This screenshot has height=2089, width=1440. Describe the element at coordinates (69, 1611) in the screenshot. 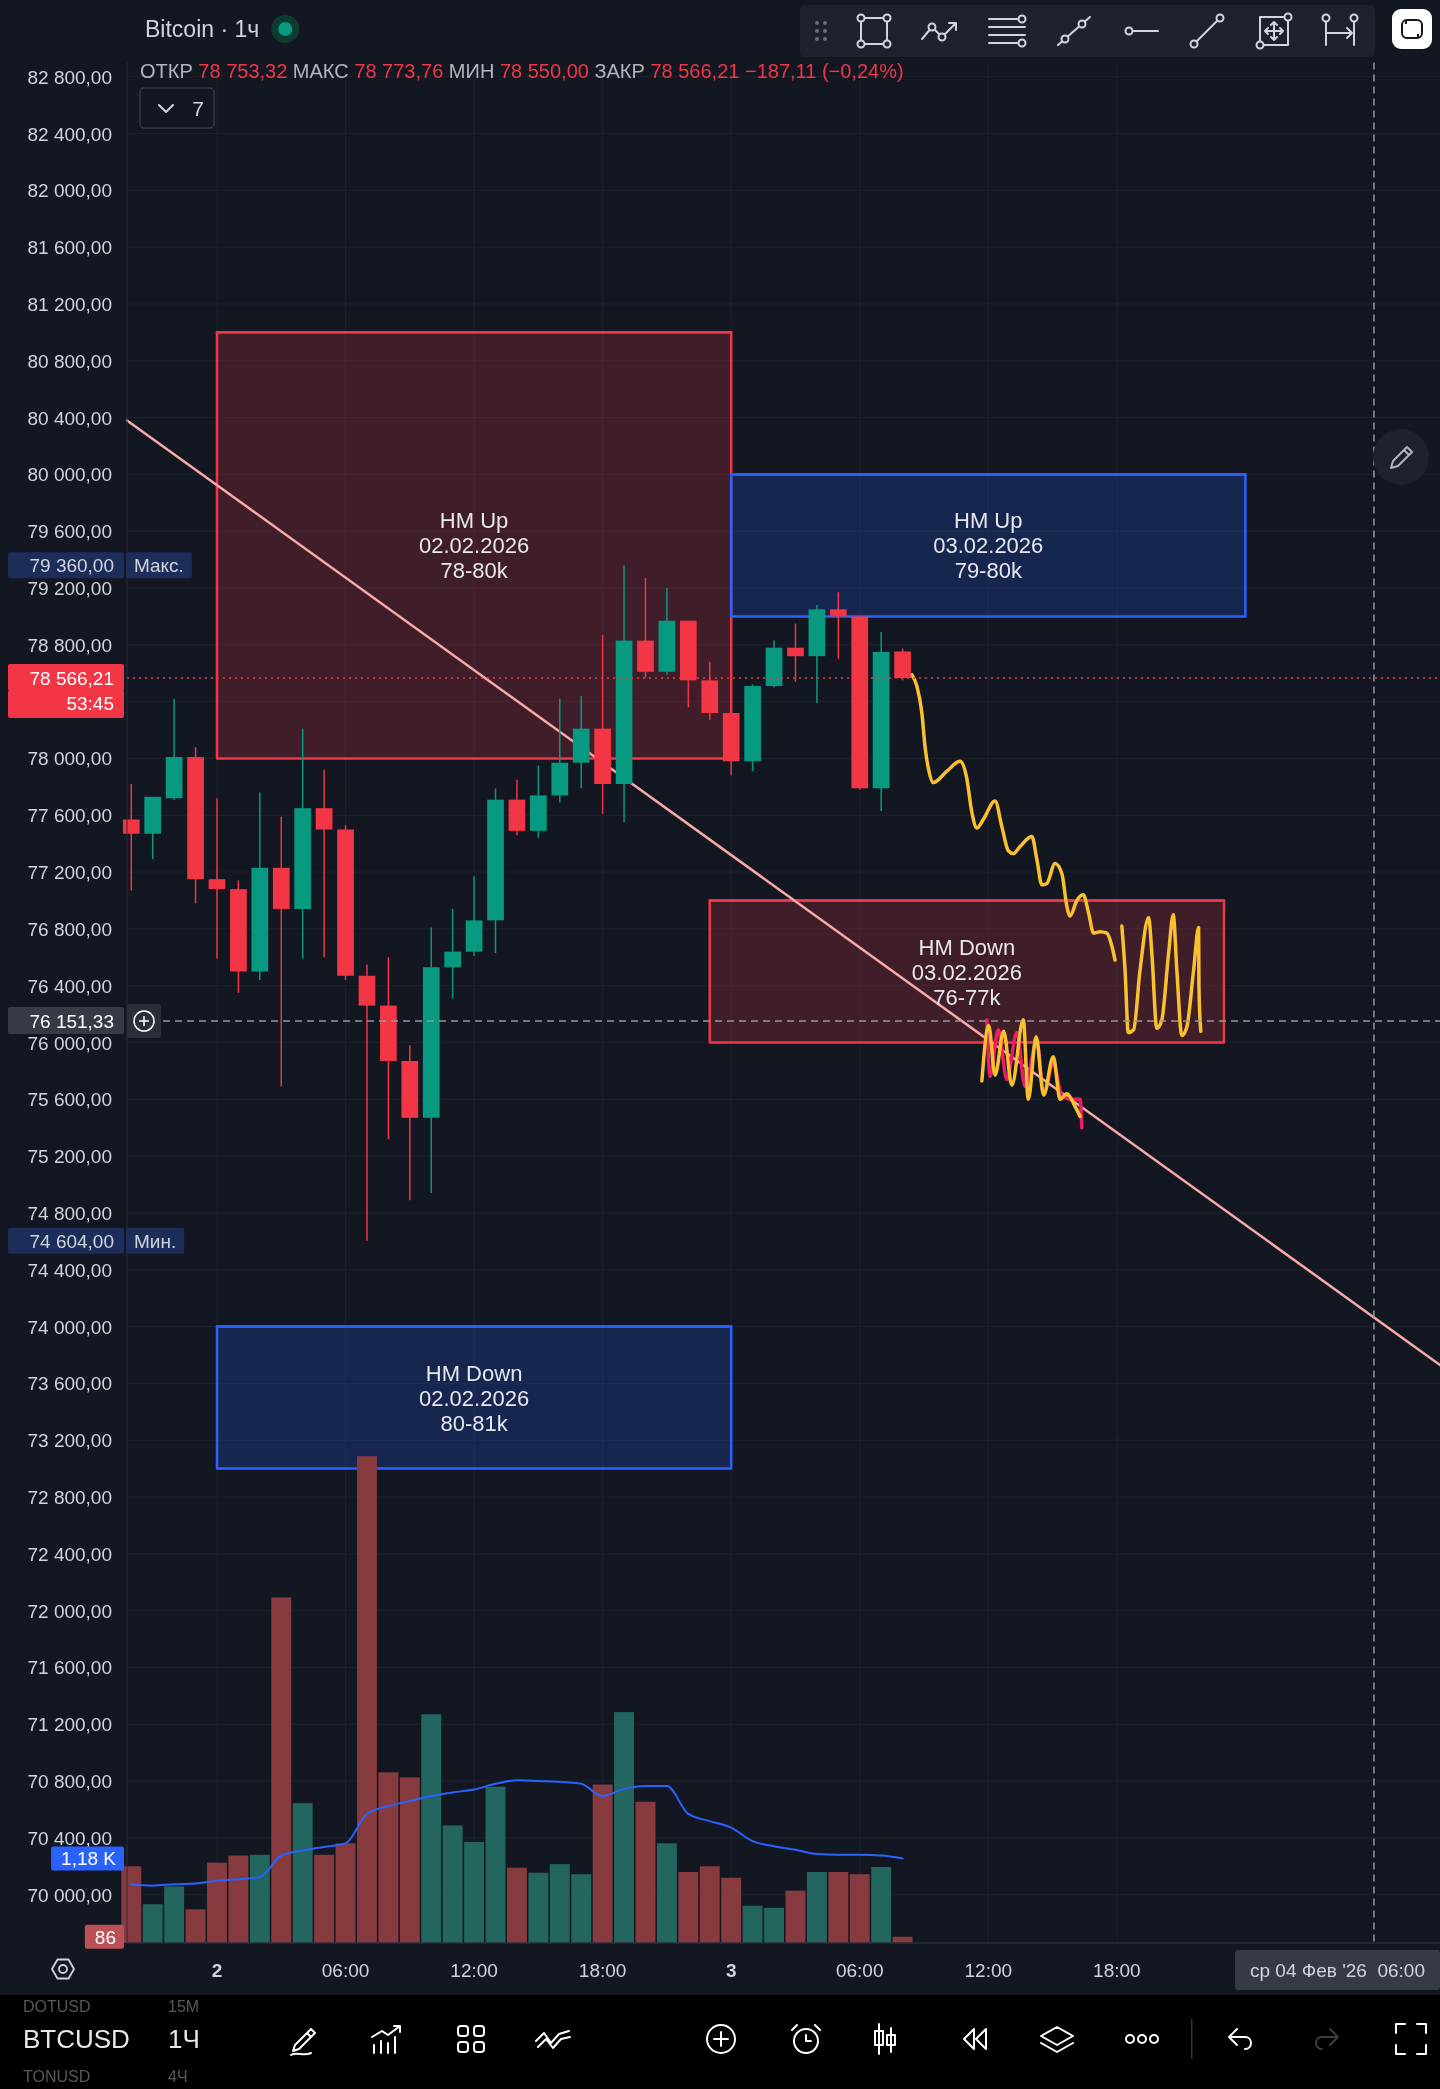

I see `y-tick-label: 72 000,00` at that location.